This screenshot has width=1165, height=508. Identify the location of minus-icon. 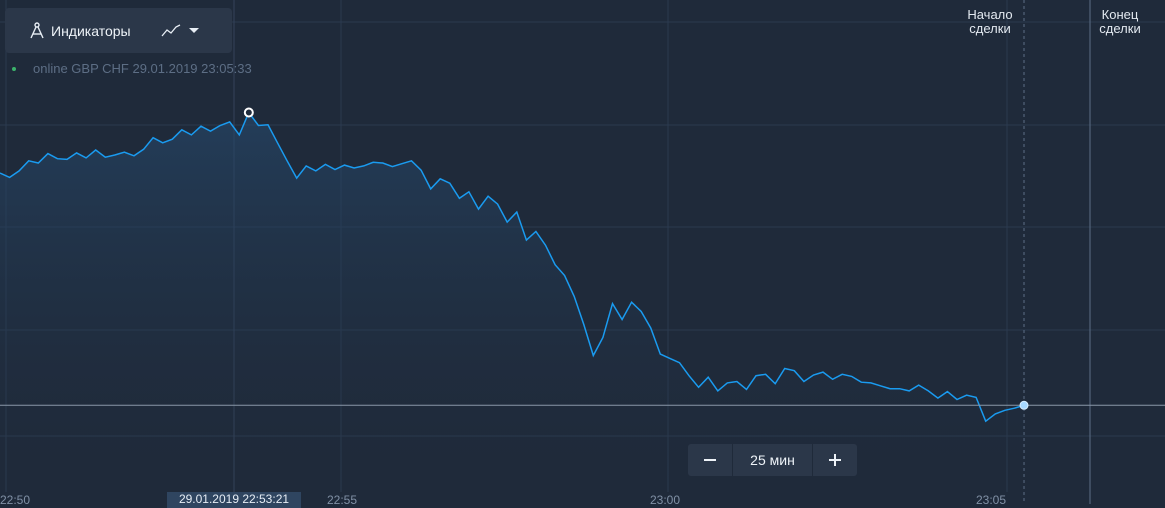
(710, 460).